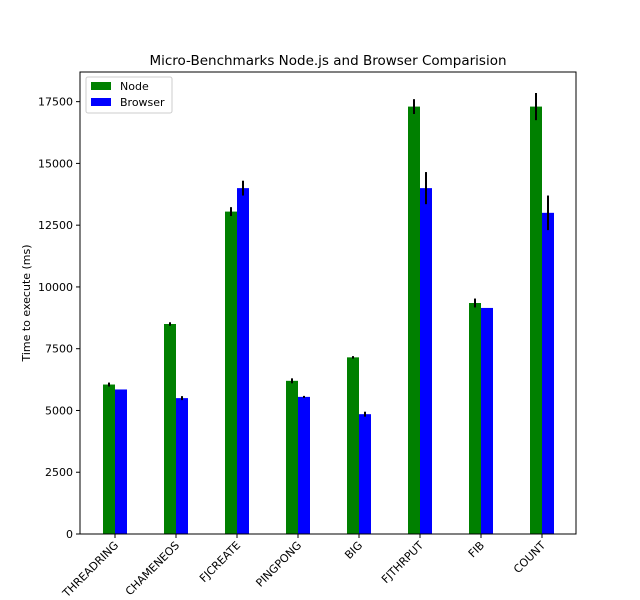 Image resolution: width=640 pixels, height=600 pixels. I want to click on bar-browser-fjcreate, so click(243, 361).